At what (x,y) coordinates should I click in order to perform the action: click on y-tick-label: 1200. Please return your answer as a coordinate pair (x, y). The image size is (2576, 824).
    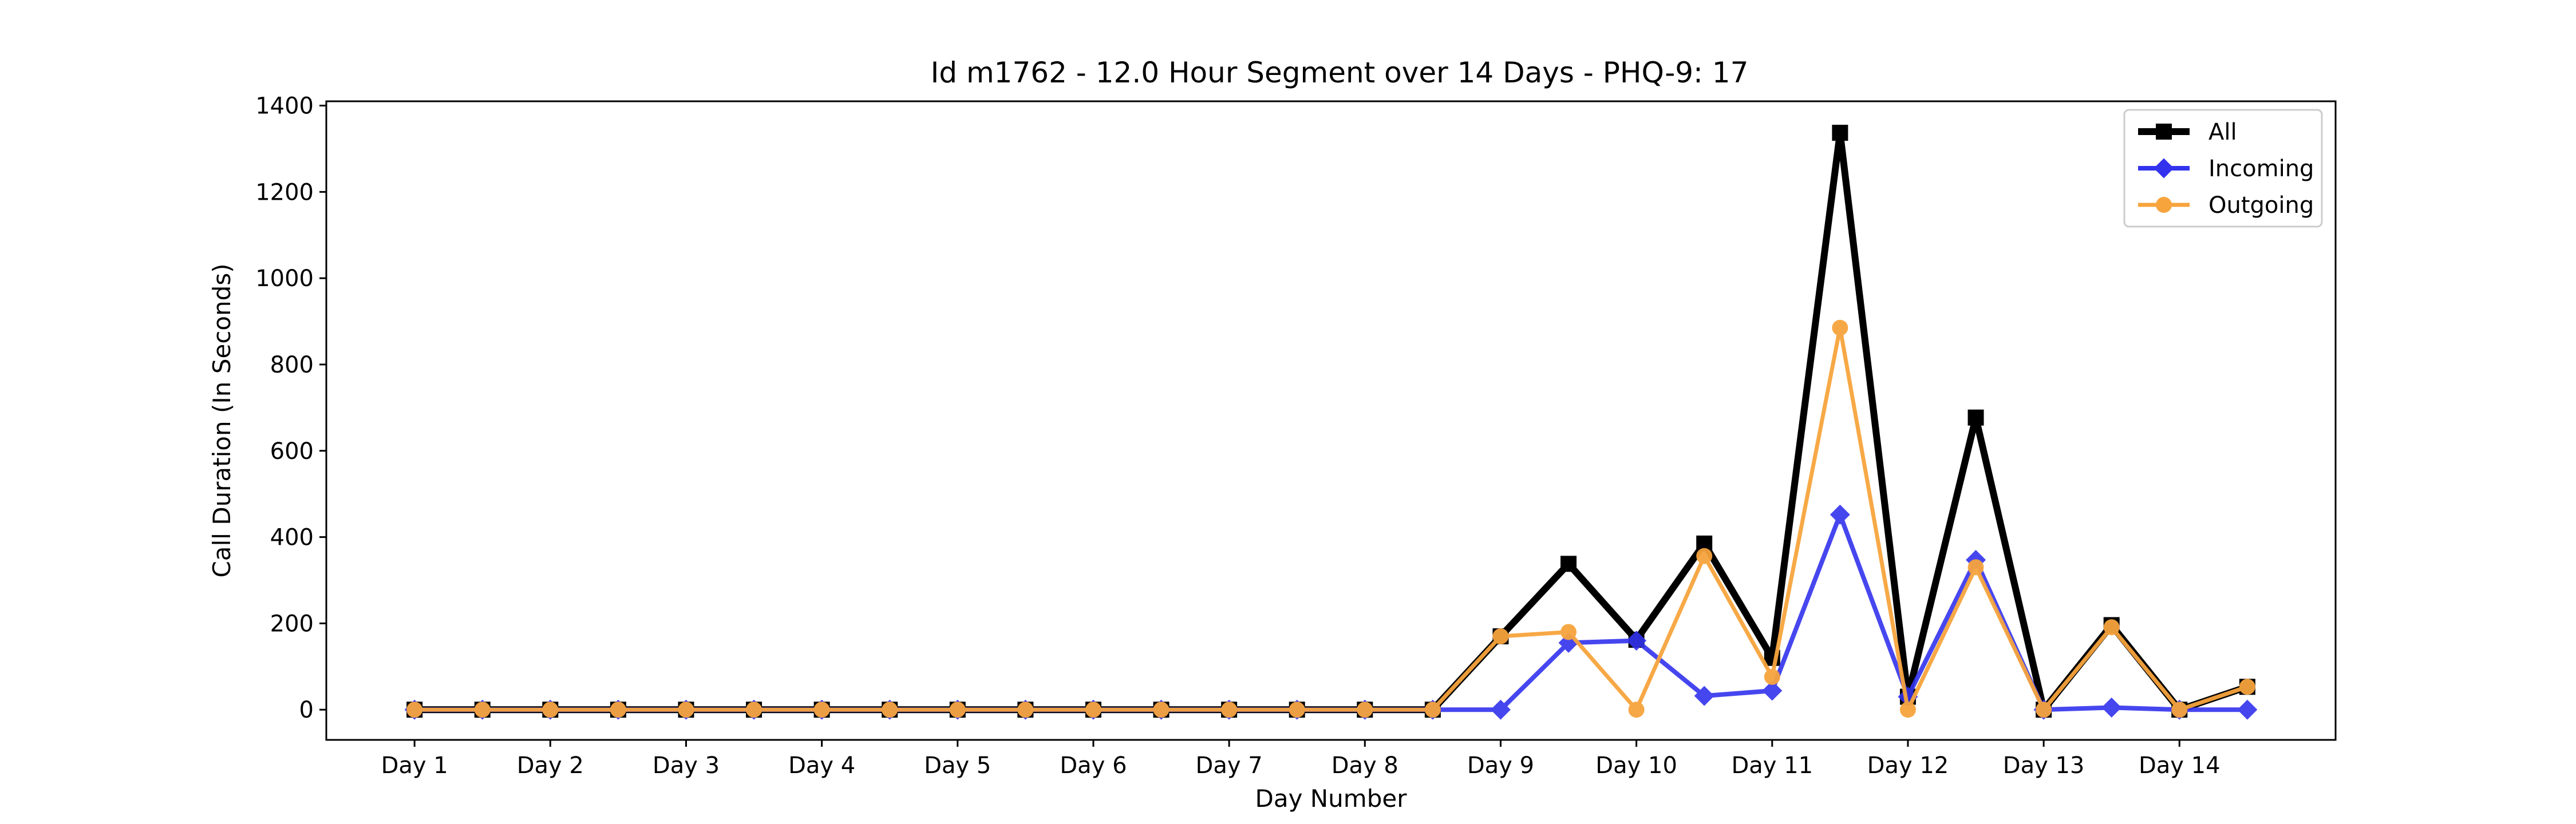
    Looking at the image, I should click on (284, 192).